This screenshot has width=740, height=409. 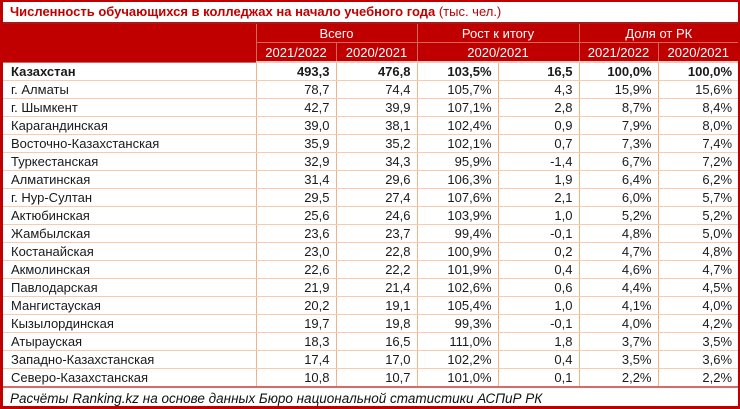 I want to click on value-cell: 100,9%, so click(x=457, y=251).